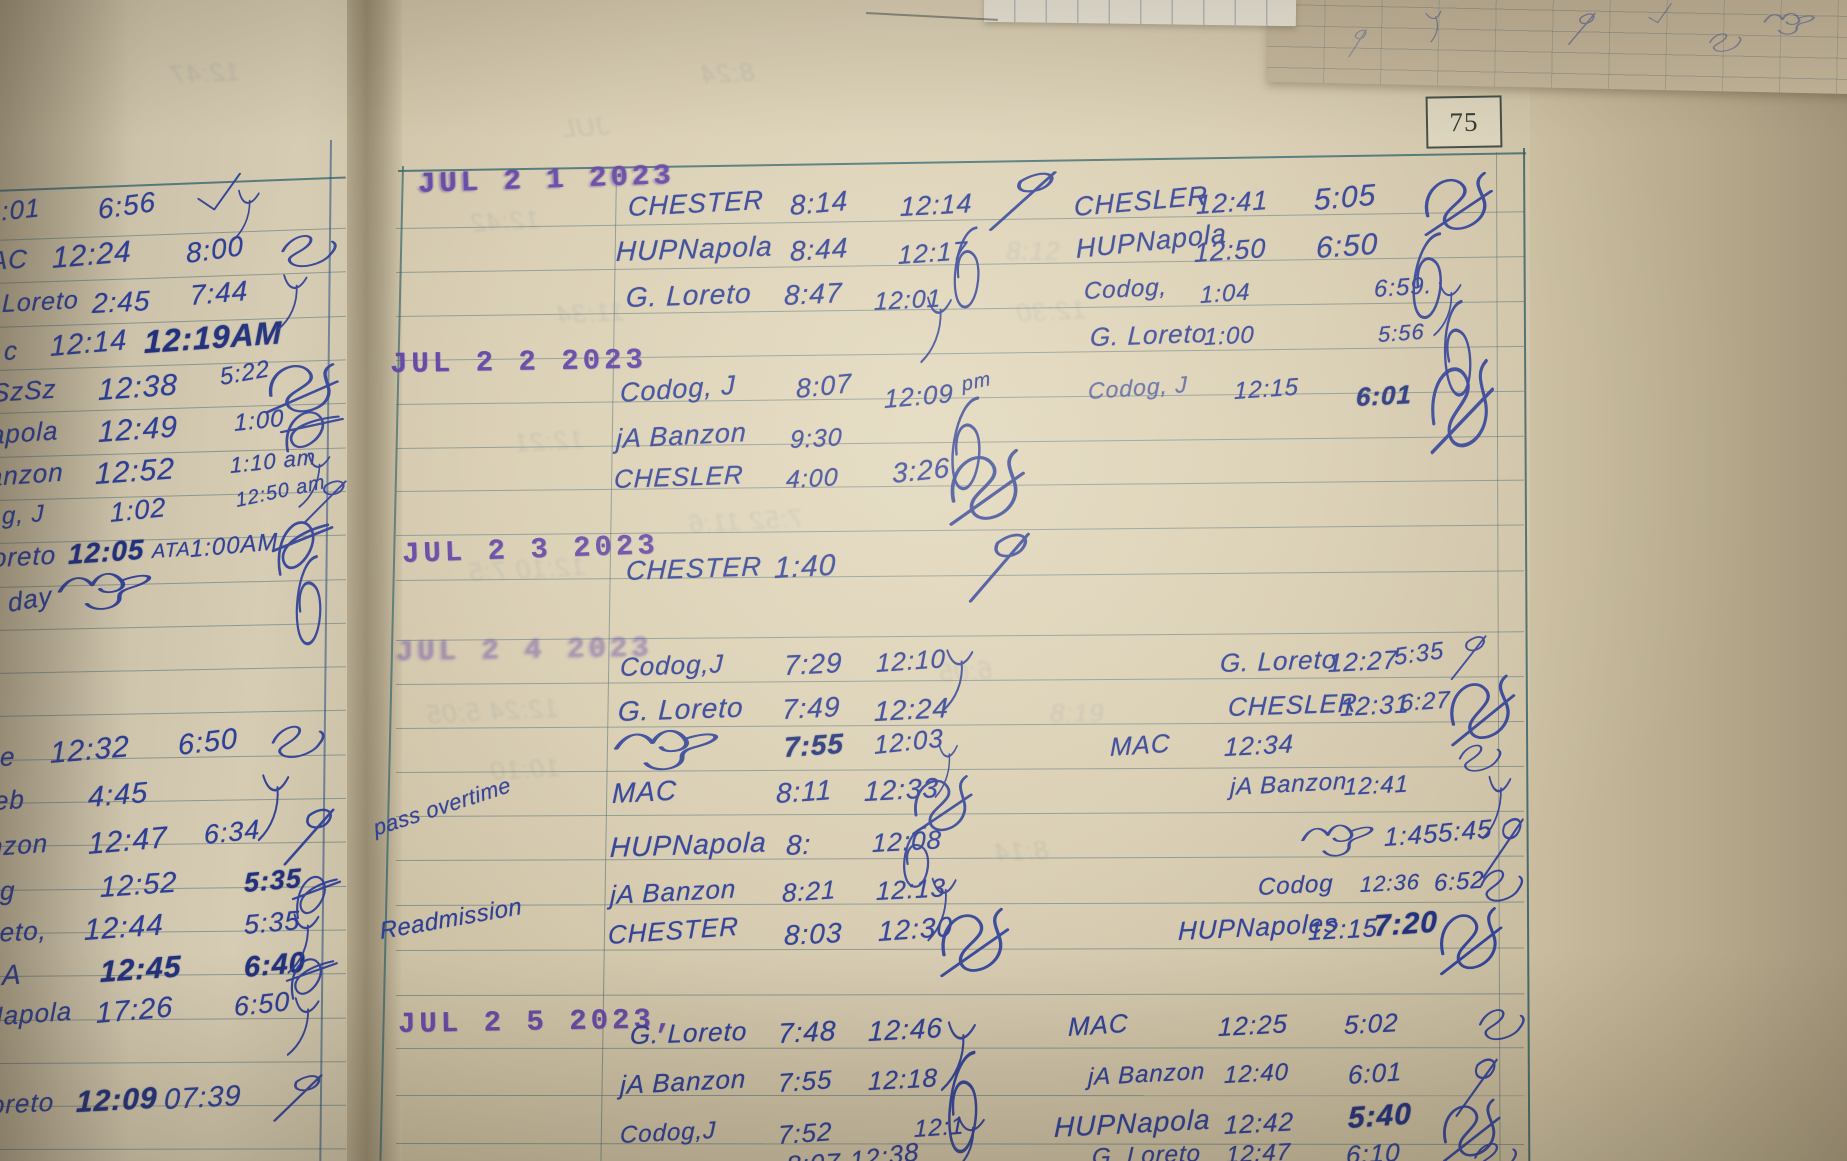 This screenshot has height=1161, width=1847. I want to click on handwritten-entry: 8:03, so click(813, 934).